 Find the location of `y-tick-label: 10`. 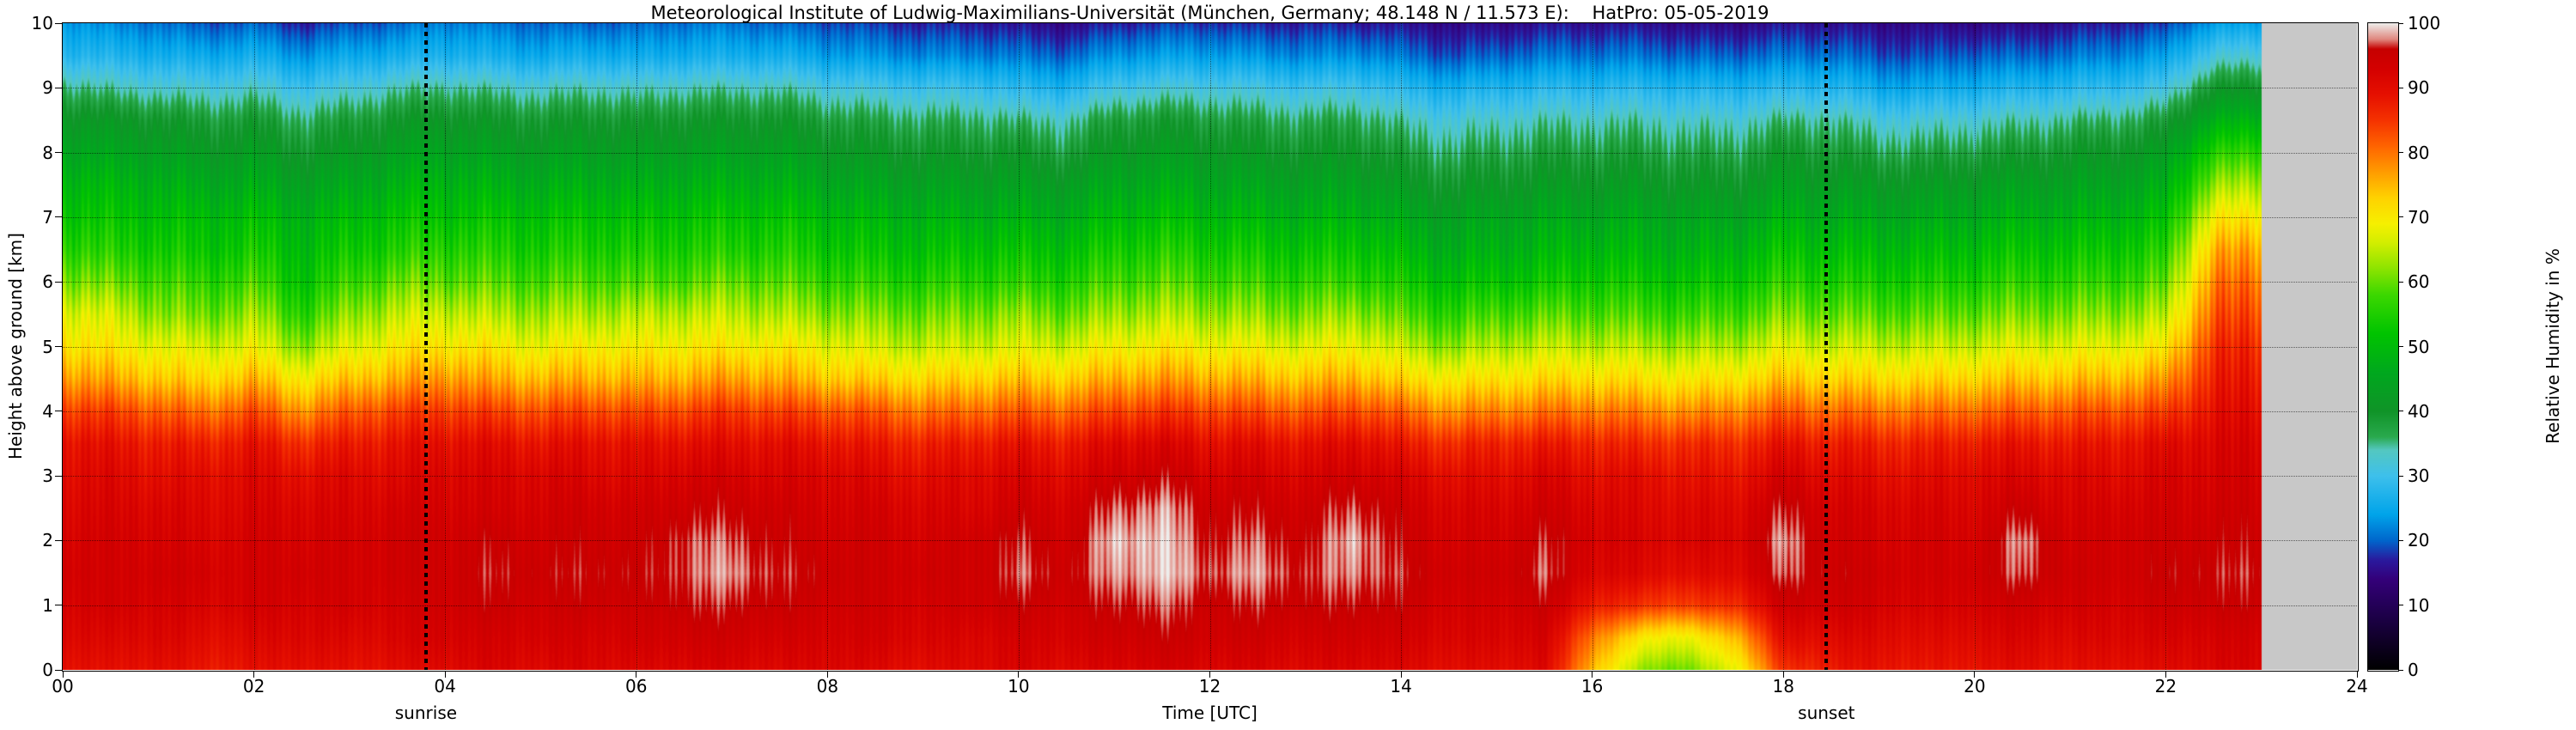

y-tick-label: 10 is located at coordinates (42, 23).